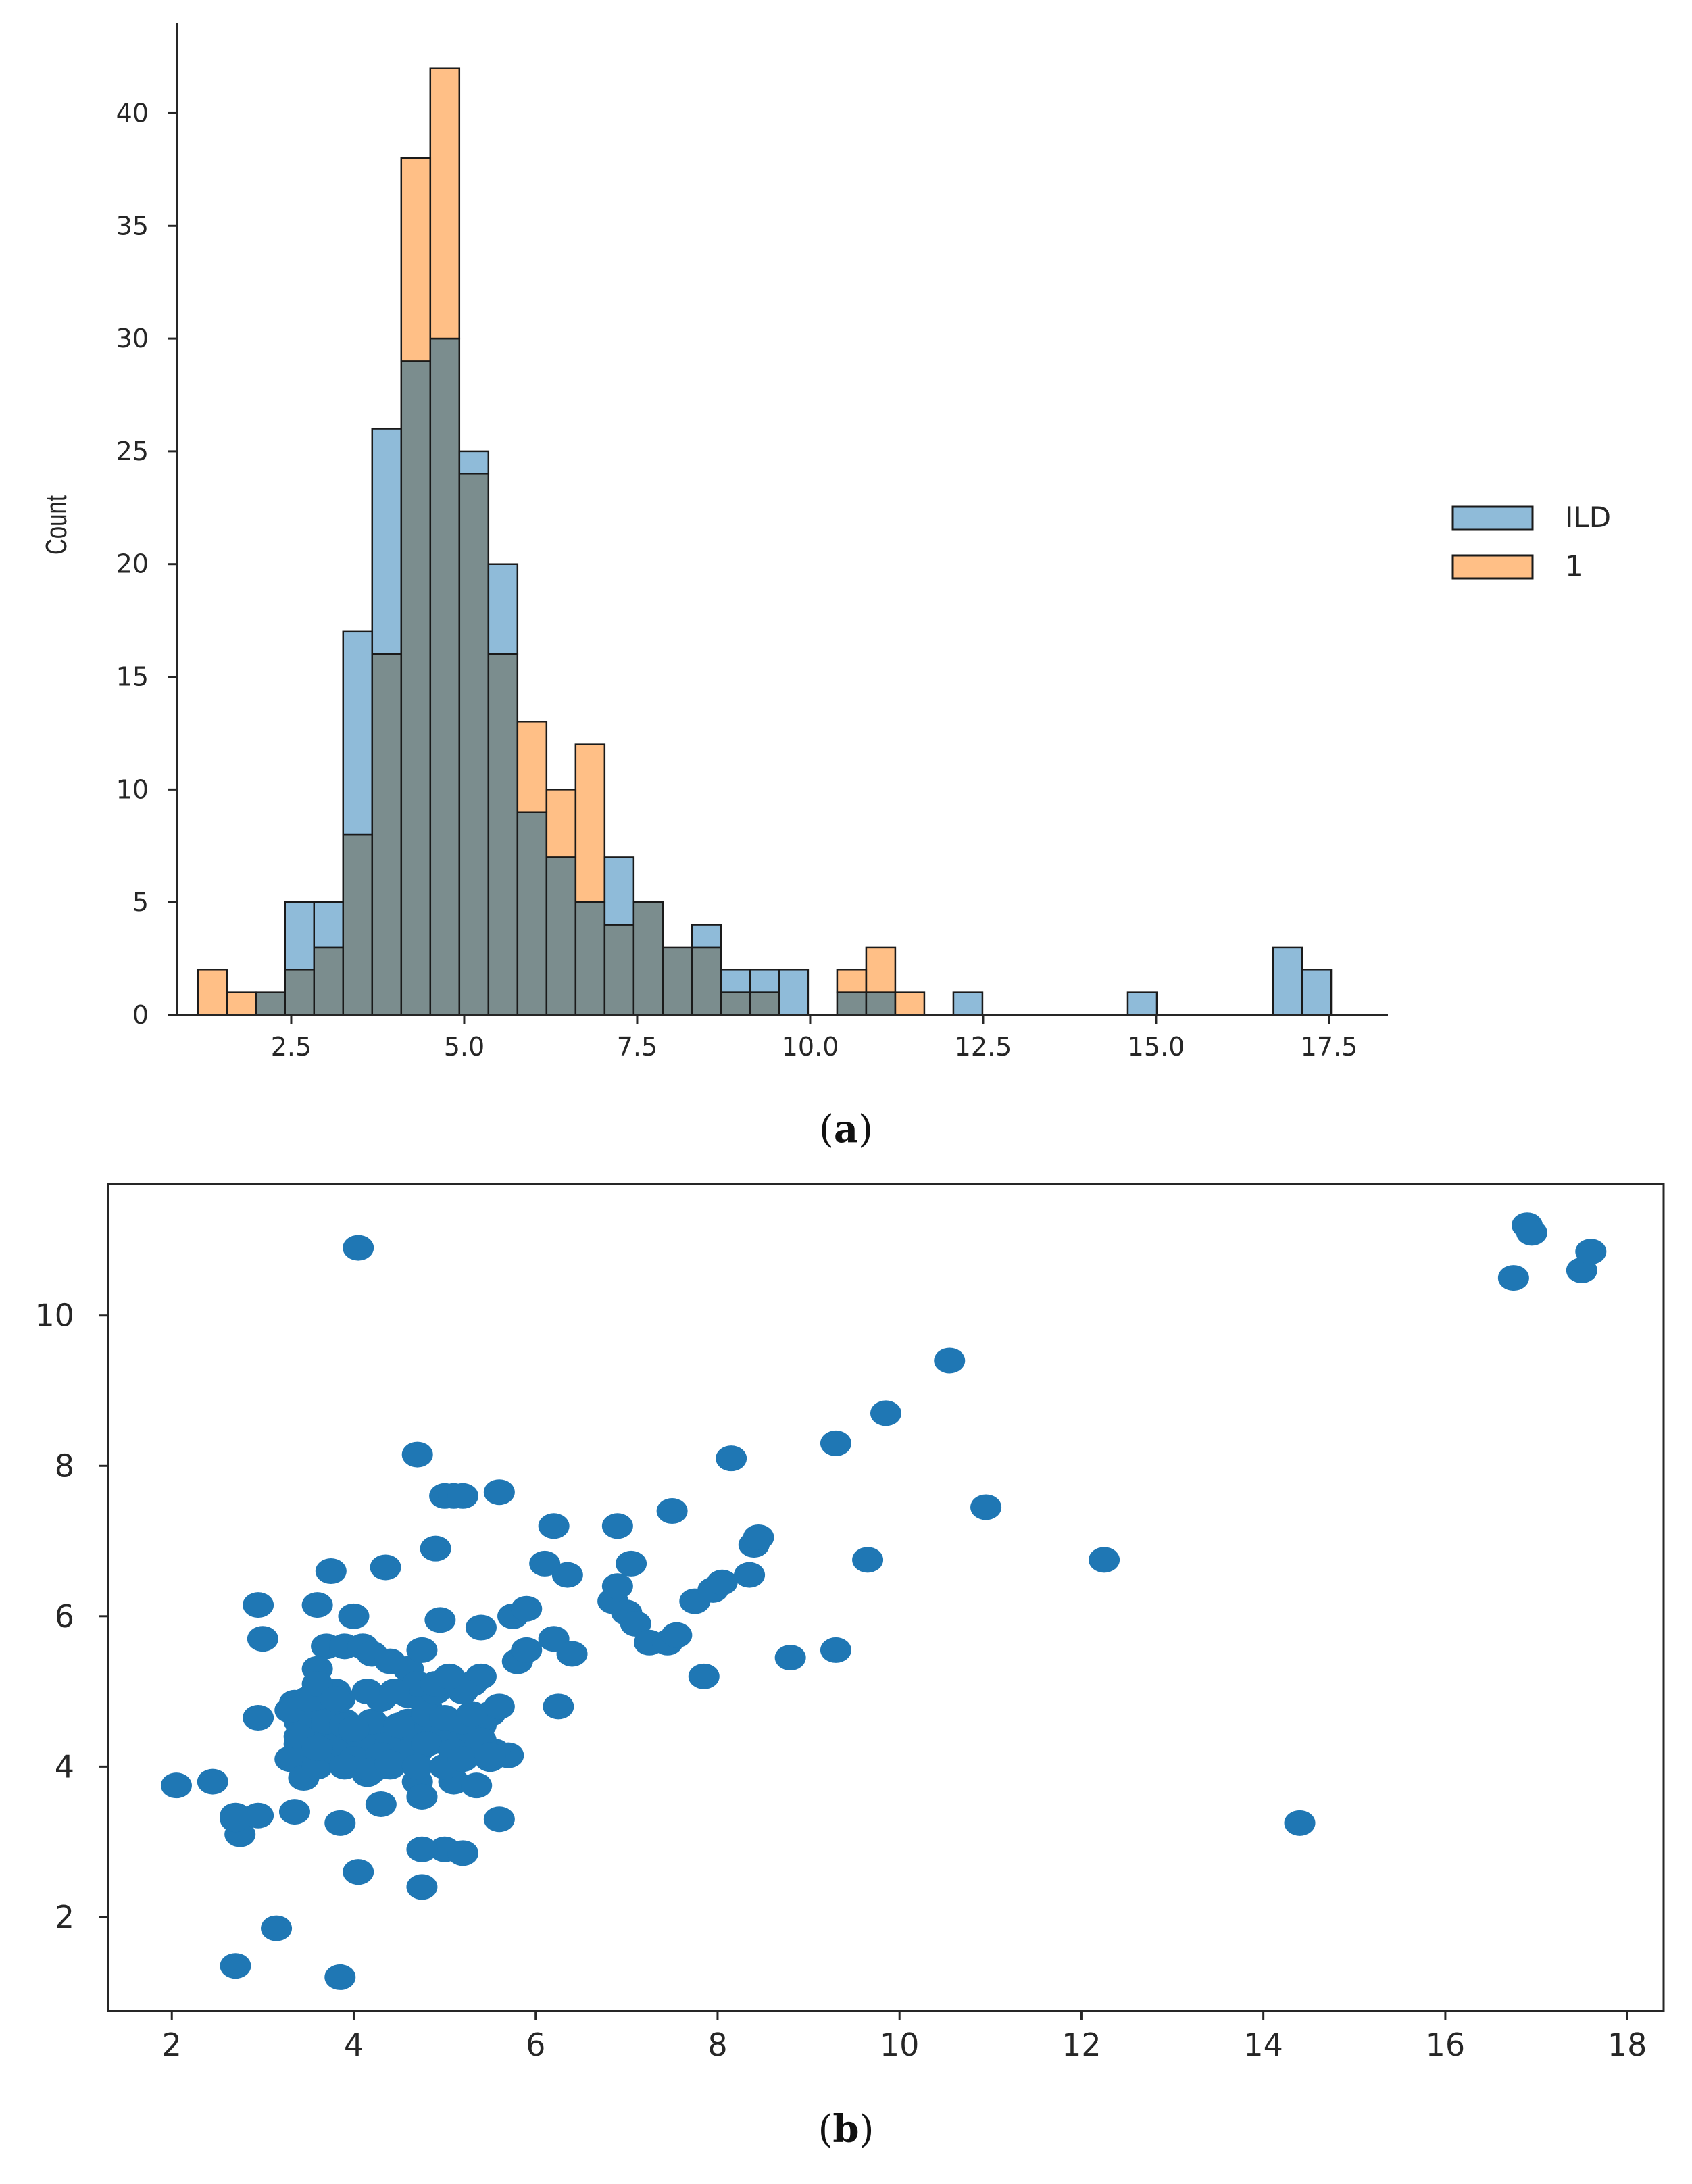  I want to click on scatter-y-tick-label: 8, so click(64, 1465).